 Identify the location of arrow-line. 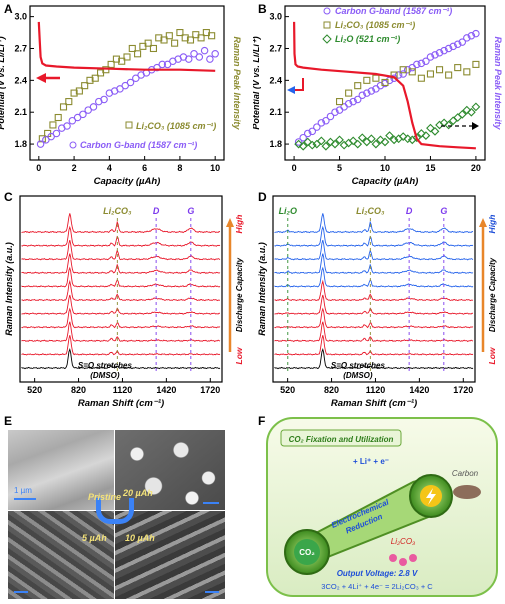
(298, 84).